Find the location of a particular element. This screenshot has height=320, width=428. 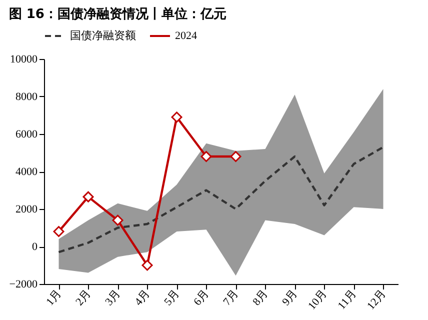

x-tick-label: 5月 is located at coordinates (172, 298).